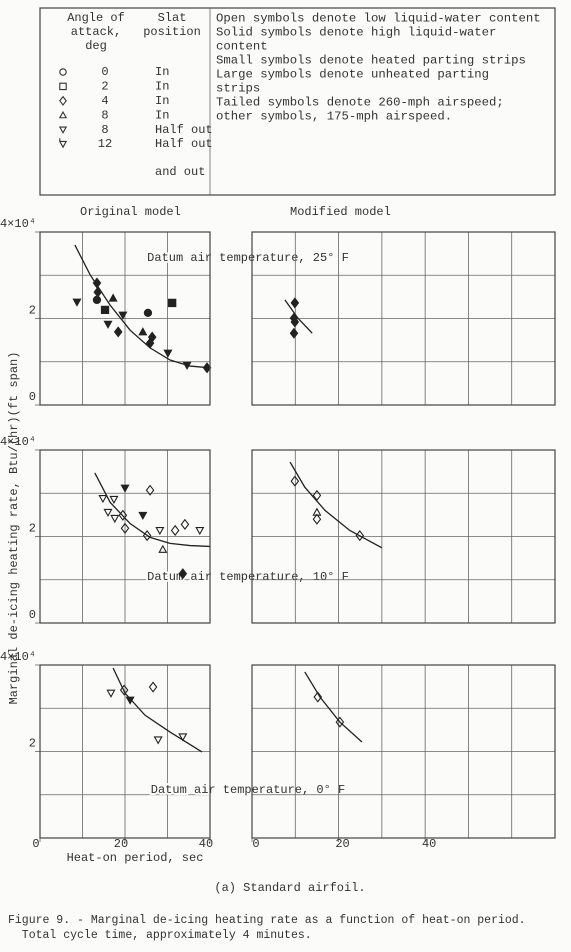 This screenshot has width=571, height=952. Describe the element at coordinates (96, 46) in the screenshot. I see `legend-header: deg` at that location.